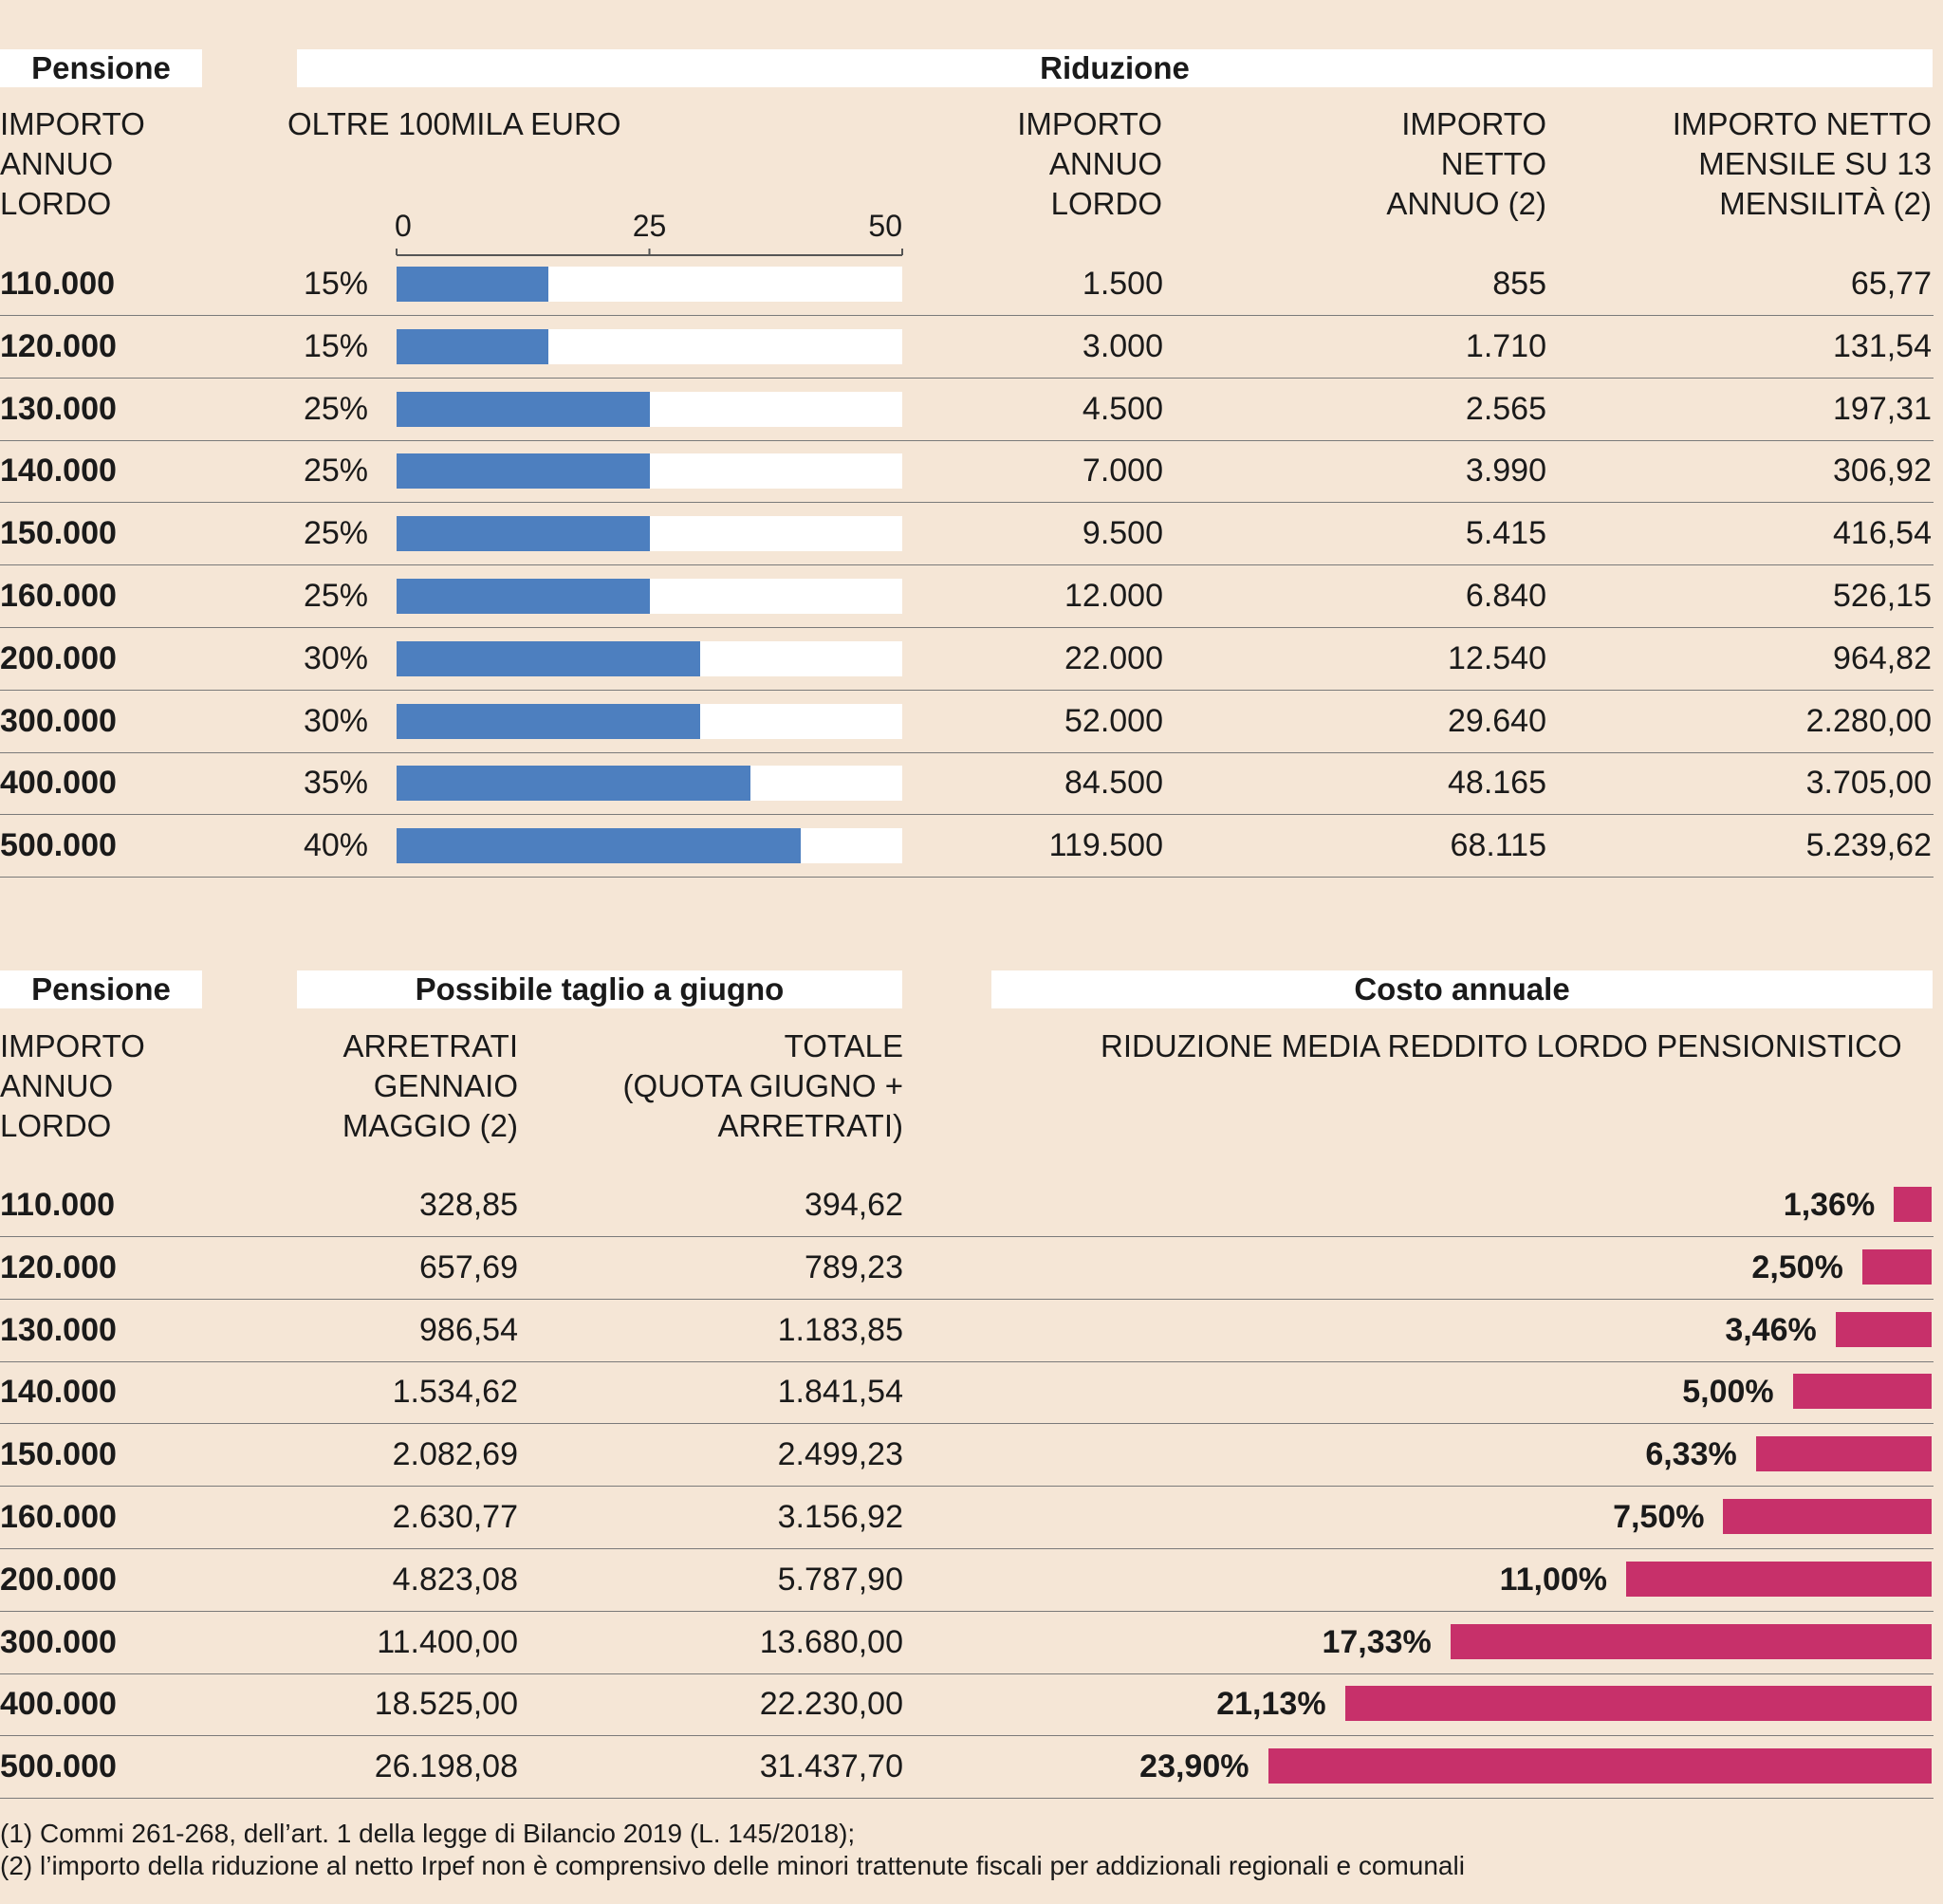 This screenshot has width=1943, height=1904. Describe the element at coordinates (72, 1085) in the screenshot. I see `col-header-importo-bottom: IMPORTO ANNUO LORDO` at that location.